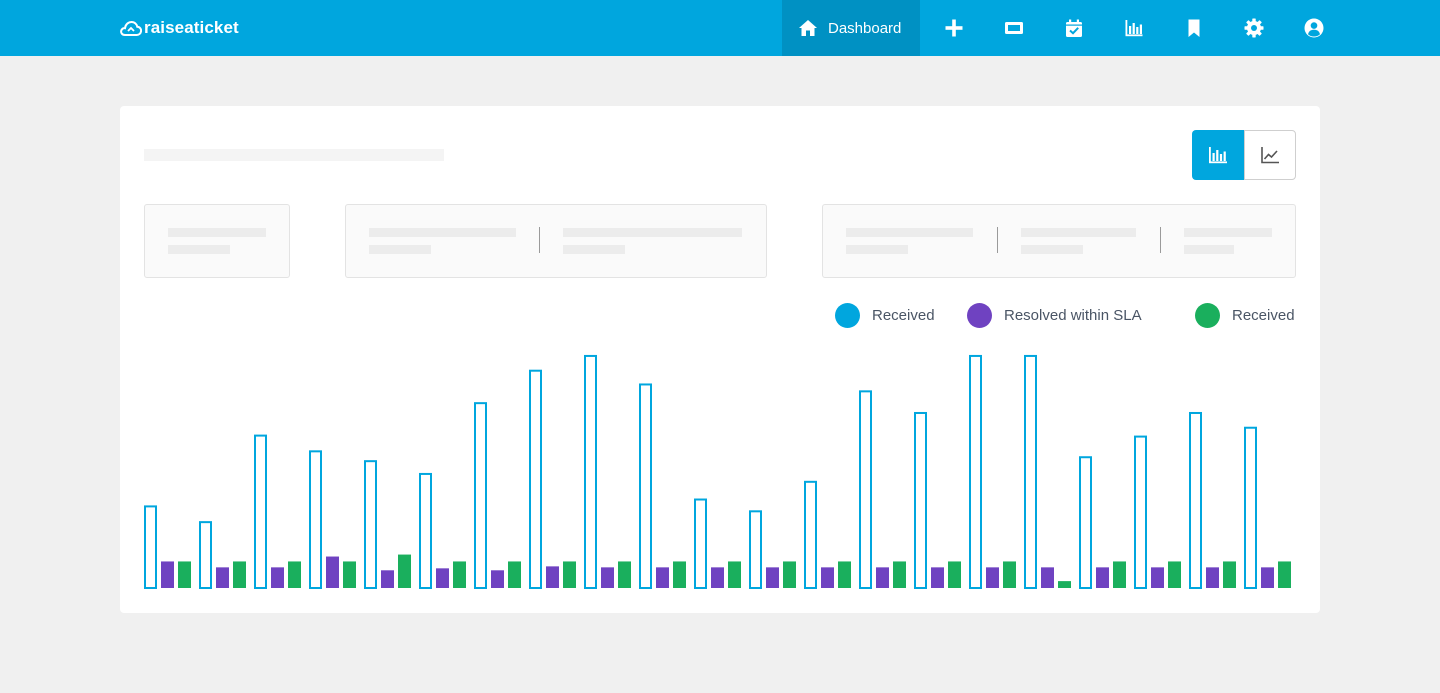  I want to click on gear-icon, so click(1254, 28).